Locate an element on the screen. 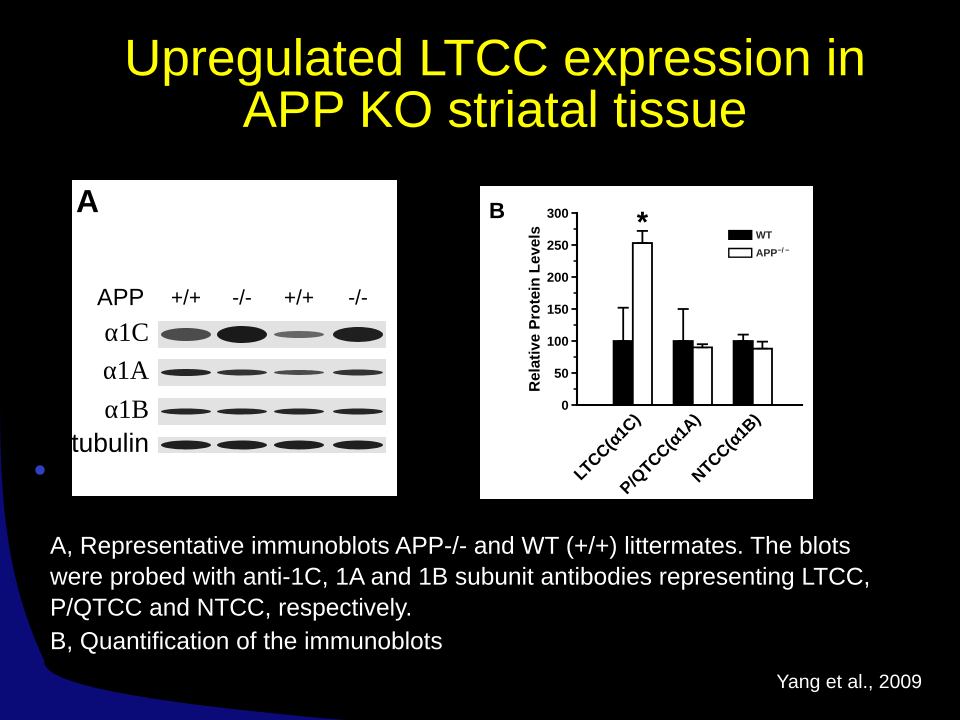 This screenshot has width=960, height=720. text: APP is located at coordinates (120, 297).